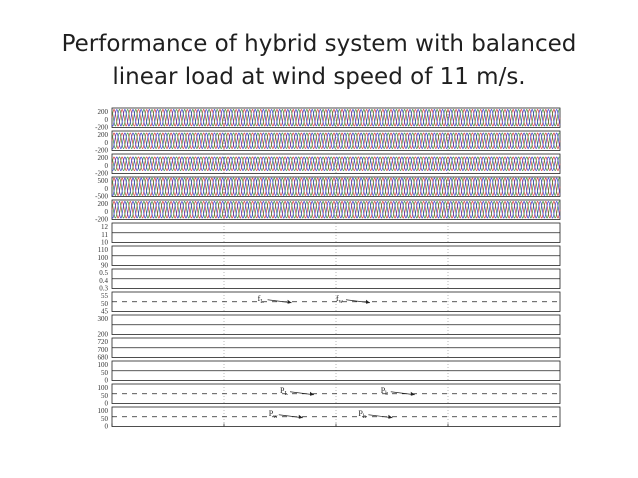 This screenshot has height=478, width=638. Describe the element at coordinates (105, 243) in the screenshot. I see `y-tick-label: 10` at that location.